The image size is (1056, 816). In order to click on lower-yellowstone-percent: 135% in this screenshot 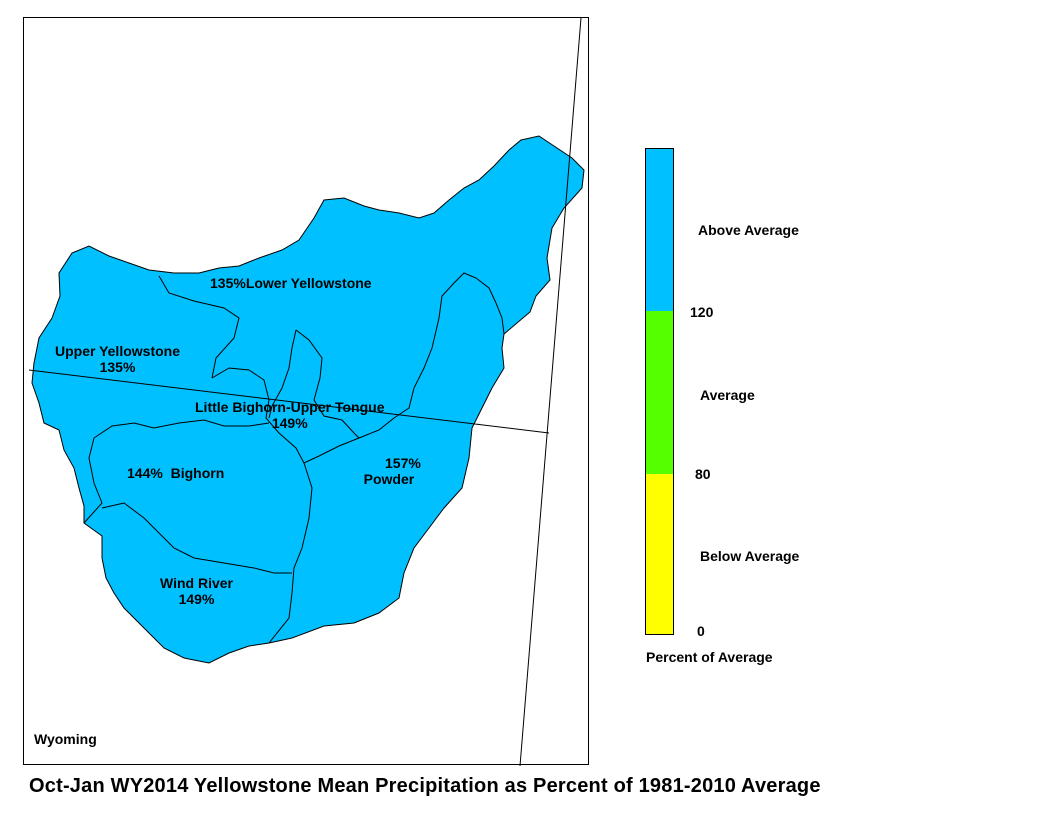, I will do `click(228, 283)`.